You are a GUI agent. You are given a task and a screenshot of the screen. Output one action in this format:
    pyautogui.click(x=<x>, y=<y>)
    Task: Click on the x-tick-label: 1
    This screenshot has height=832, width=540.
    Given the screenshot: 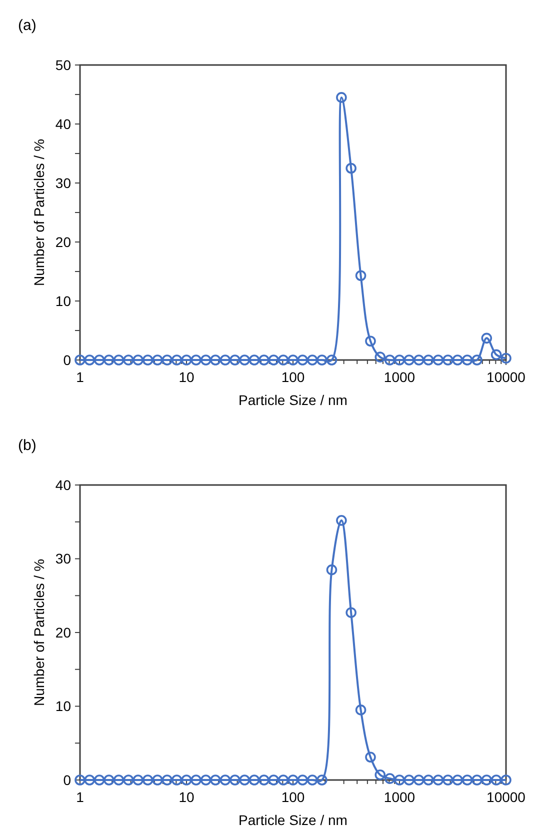 What is the action you would take?
    pyautogui.click(x=80, y=797)
    